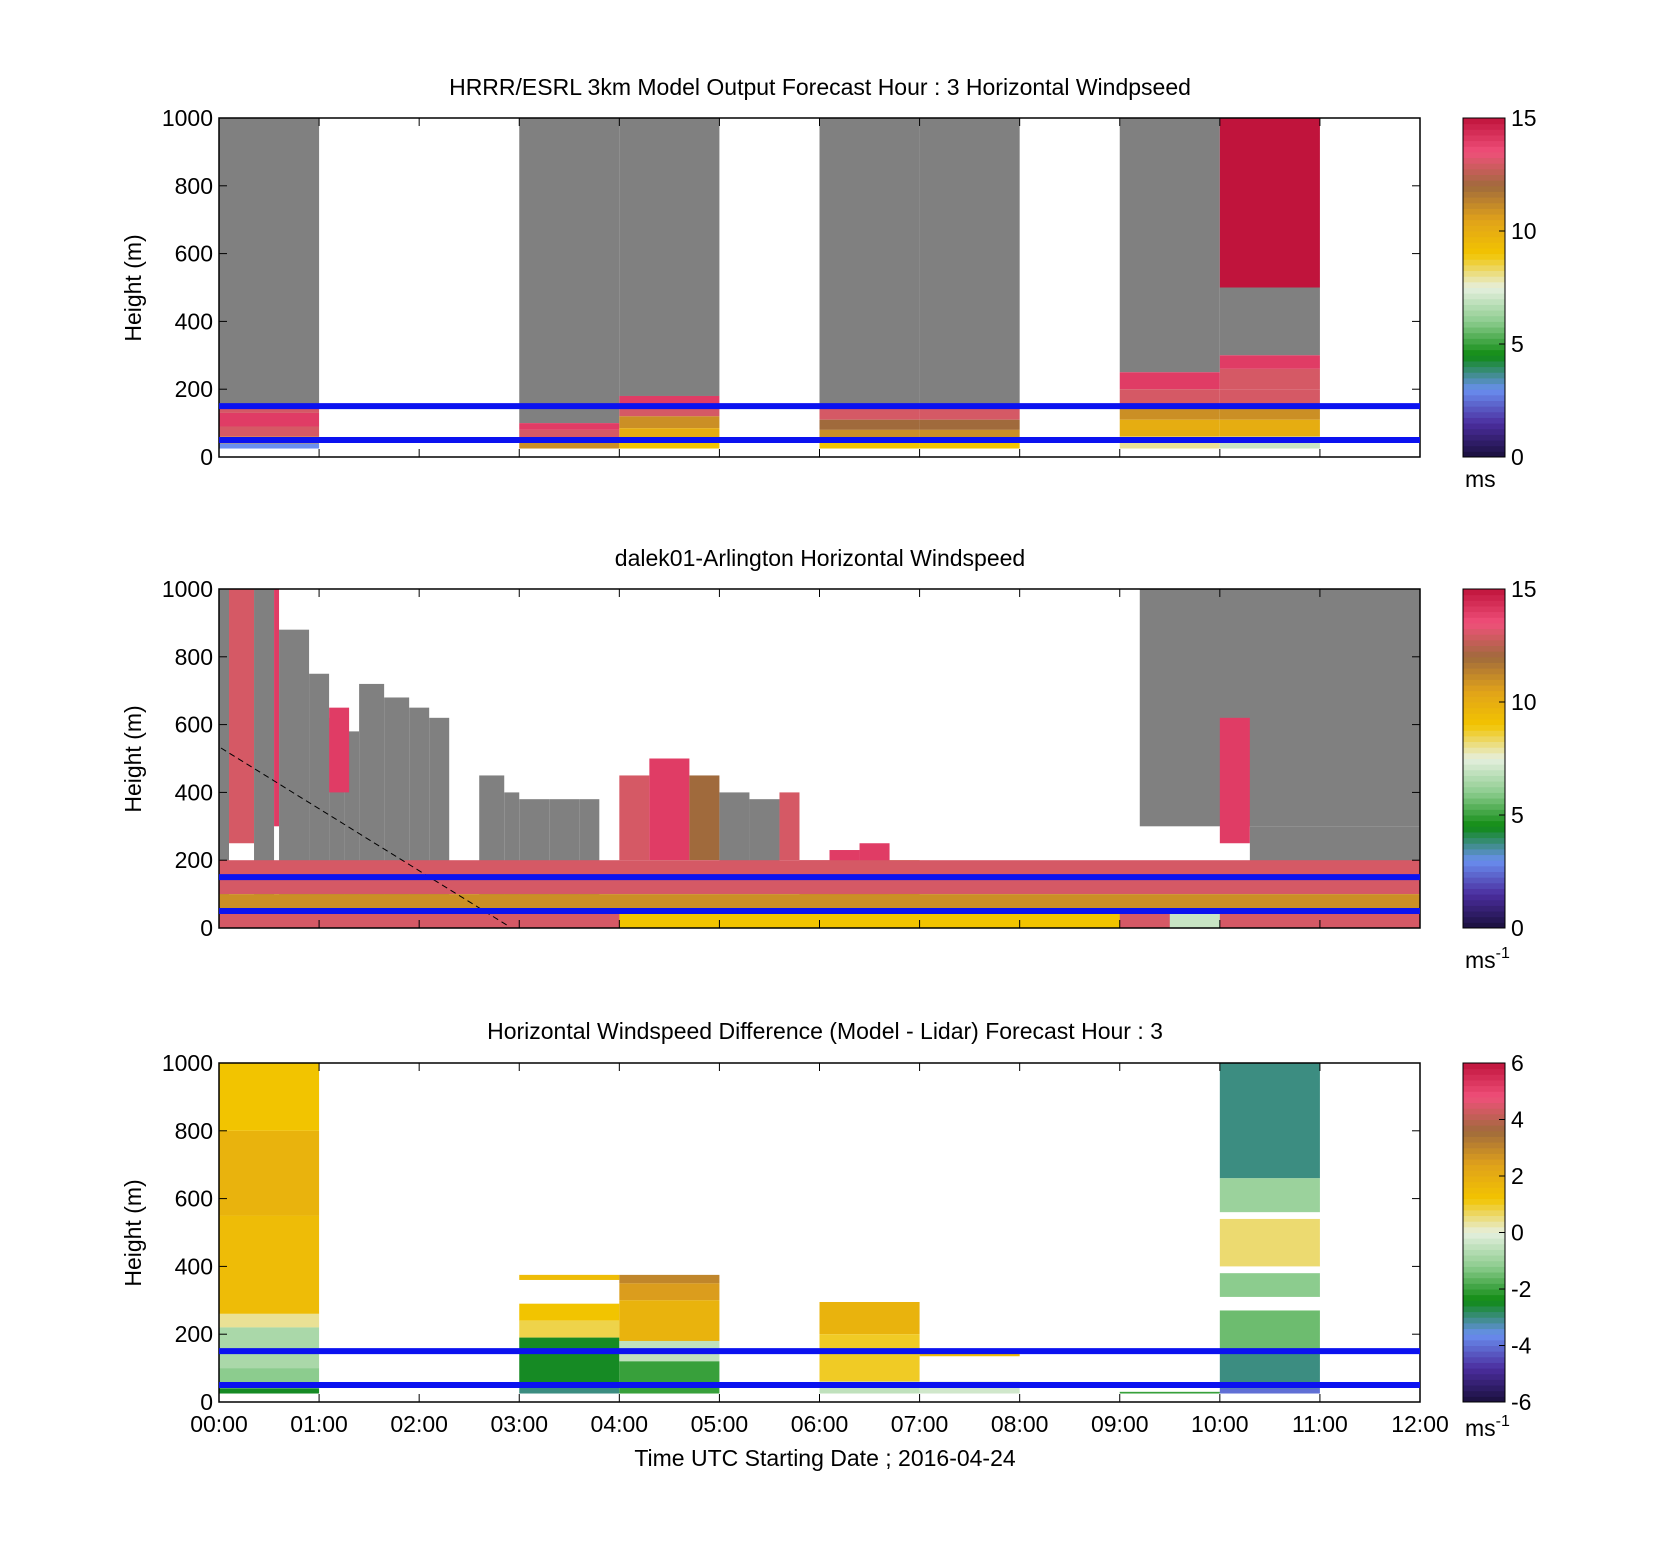  I want to click on colorbar-tick-label: 6, so click(1517, 1063).